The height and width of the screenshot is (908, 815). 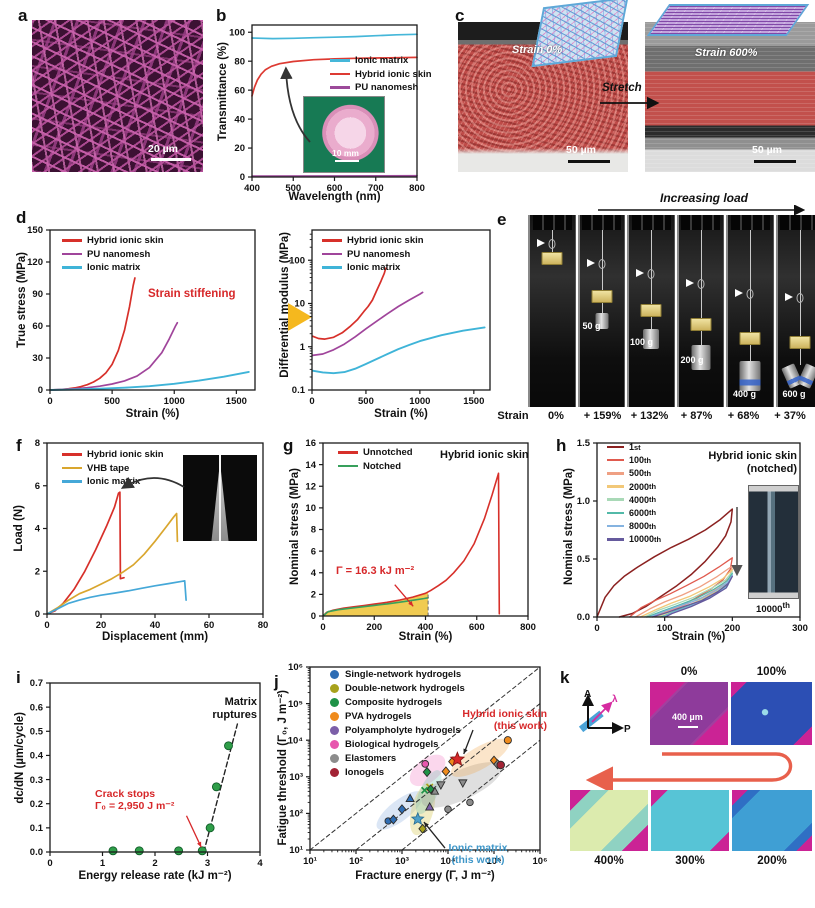 What do you see at coordinates (234, 708) in the screenshot?
I see `matrix-ruptures-note: Matrix ruptures` at bounding box center [234, 708].